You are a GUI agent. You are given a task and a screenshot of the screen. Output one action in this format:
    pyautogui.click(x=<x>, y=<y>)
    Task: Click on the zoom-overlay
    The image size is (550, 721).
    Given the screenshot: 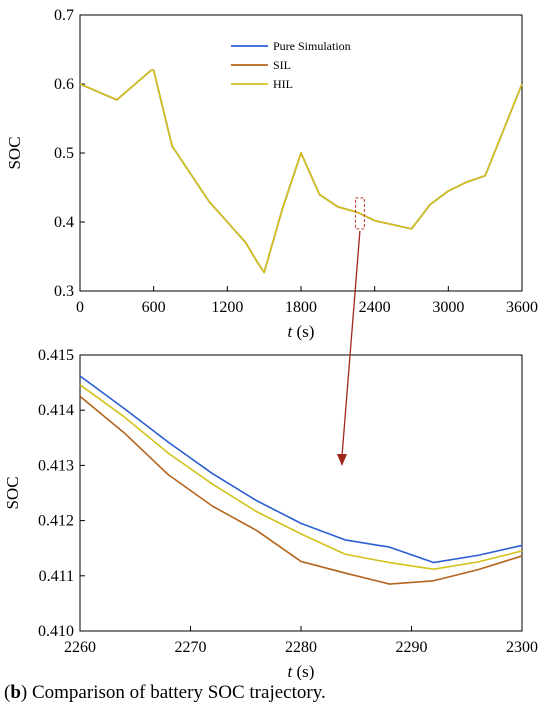 What is the action you would take?
    pyautogui.click(x=351, y=331)
    